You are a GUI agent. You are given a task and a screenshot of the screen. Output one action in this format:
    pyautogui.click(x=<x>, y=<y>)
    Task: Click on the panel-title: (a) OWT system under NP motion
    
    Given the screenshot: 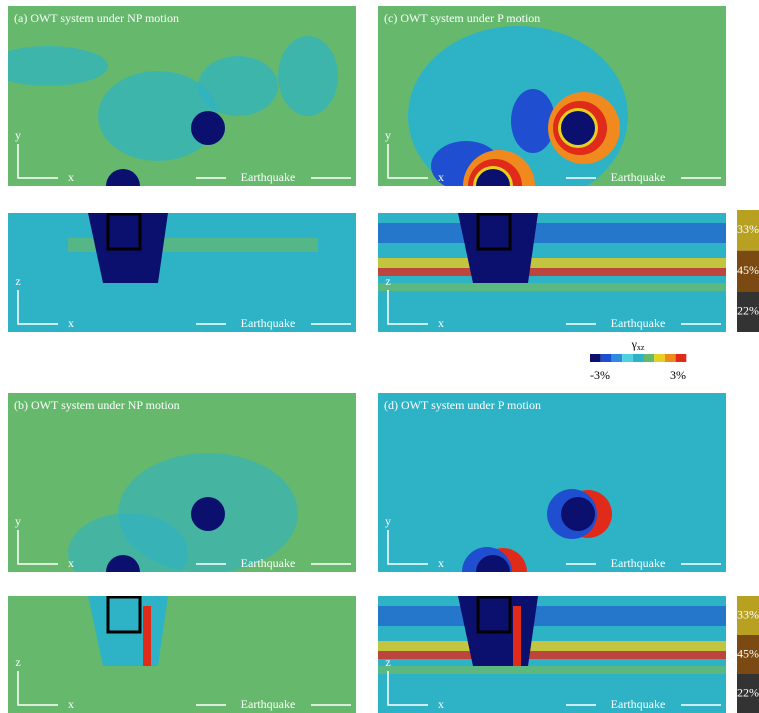 What is the action you would take?
    pyautogui.click(x=96, y=18)
    